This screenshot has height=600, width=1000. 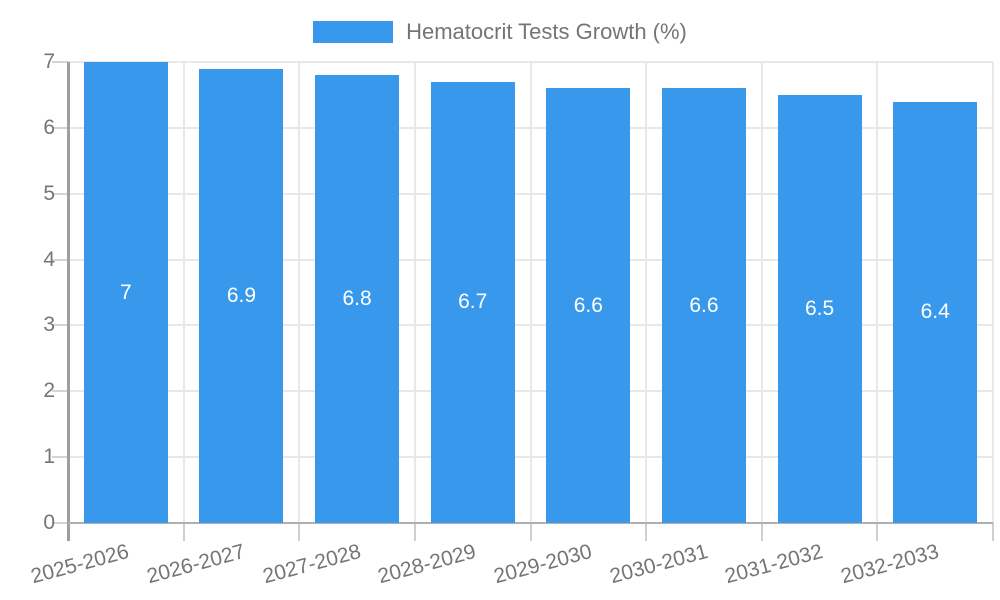 What do you see at coordinates (49, 391) in the screenshot?
I see `y-tick-label: 2` at bounding box center [49, 391].